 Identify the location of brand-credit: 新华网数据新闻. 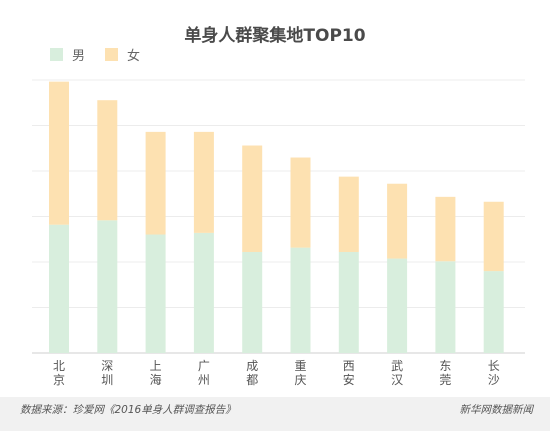
(497, 410).